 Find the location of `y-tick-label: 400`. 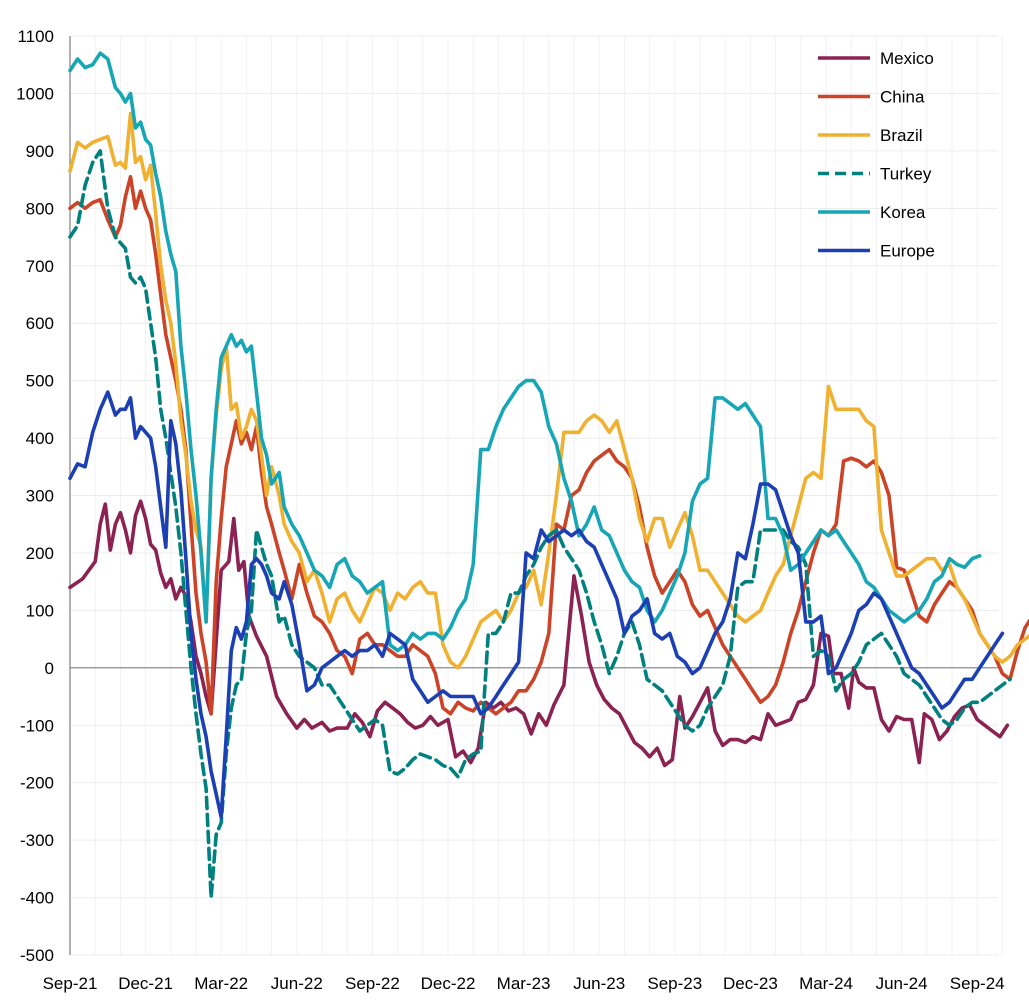

y-tick-label: 400 is located at coordinates (40, 438).